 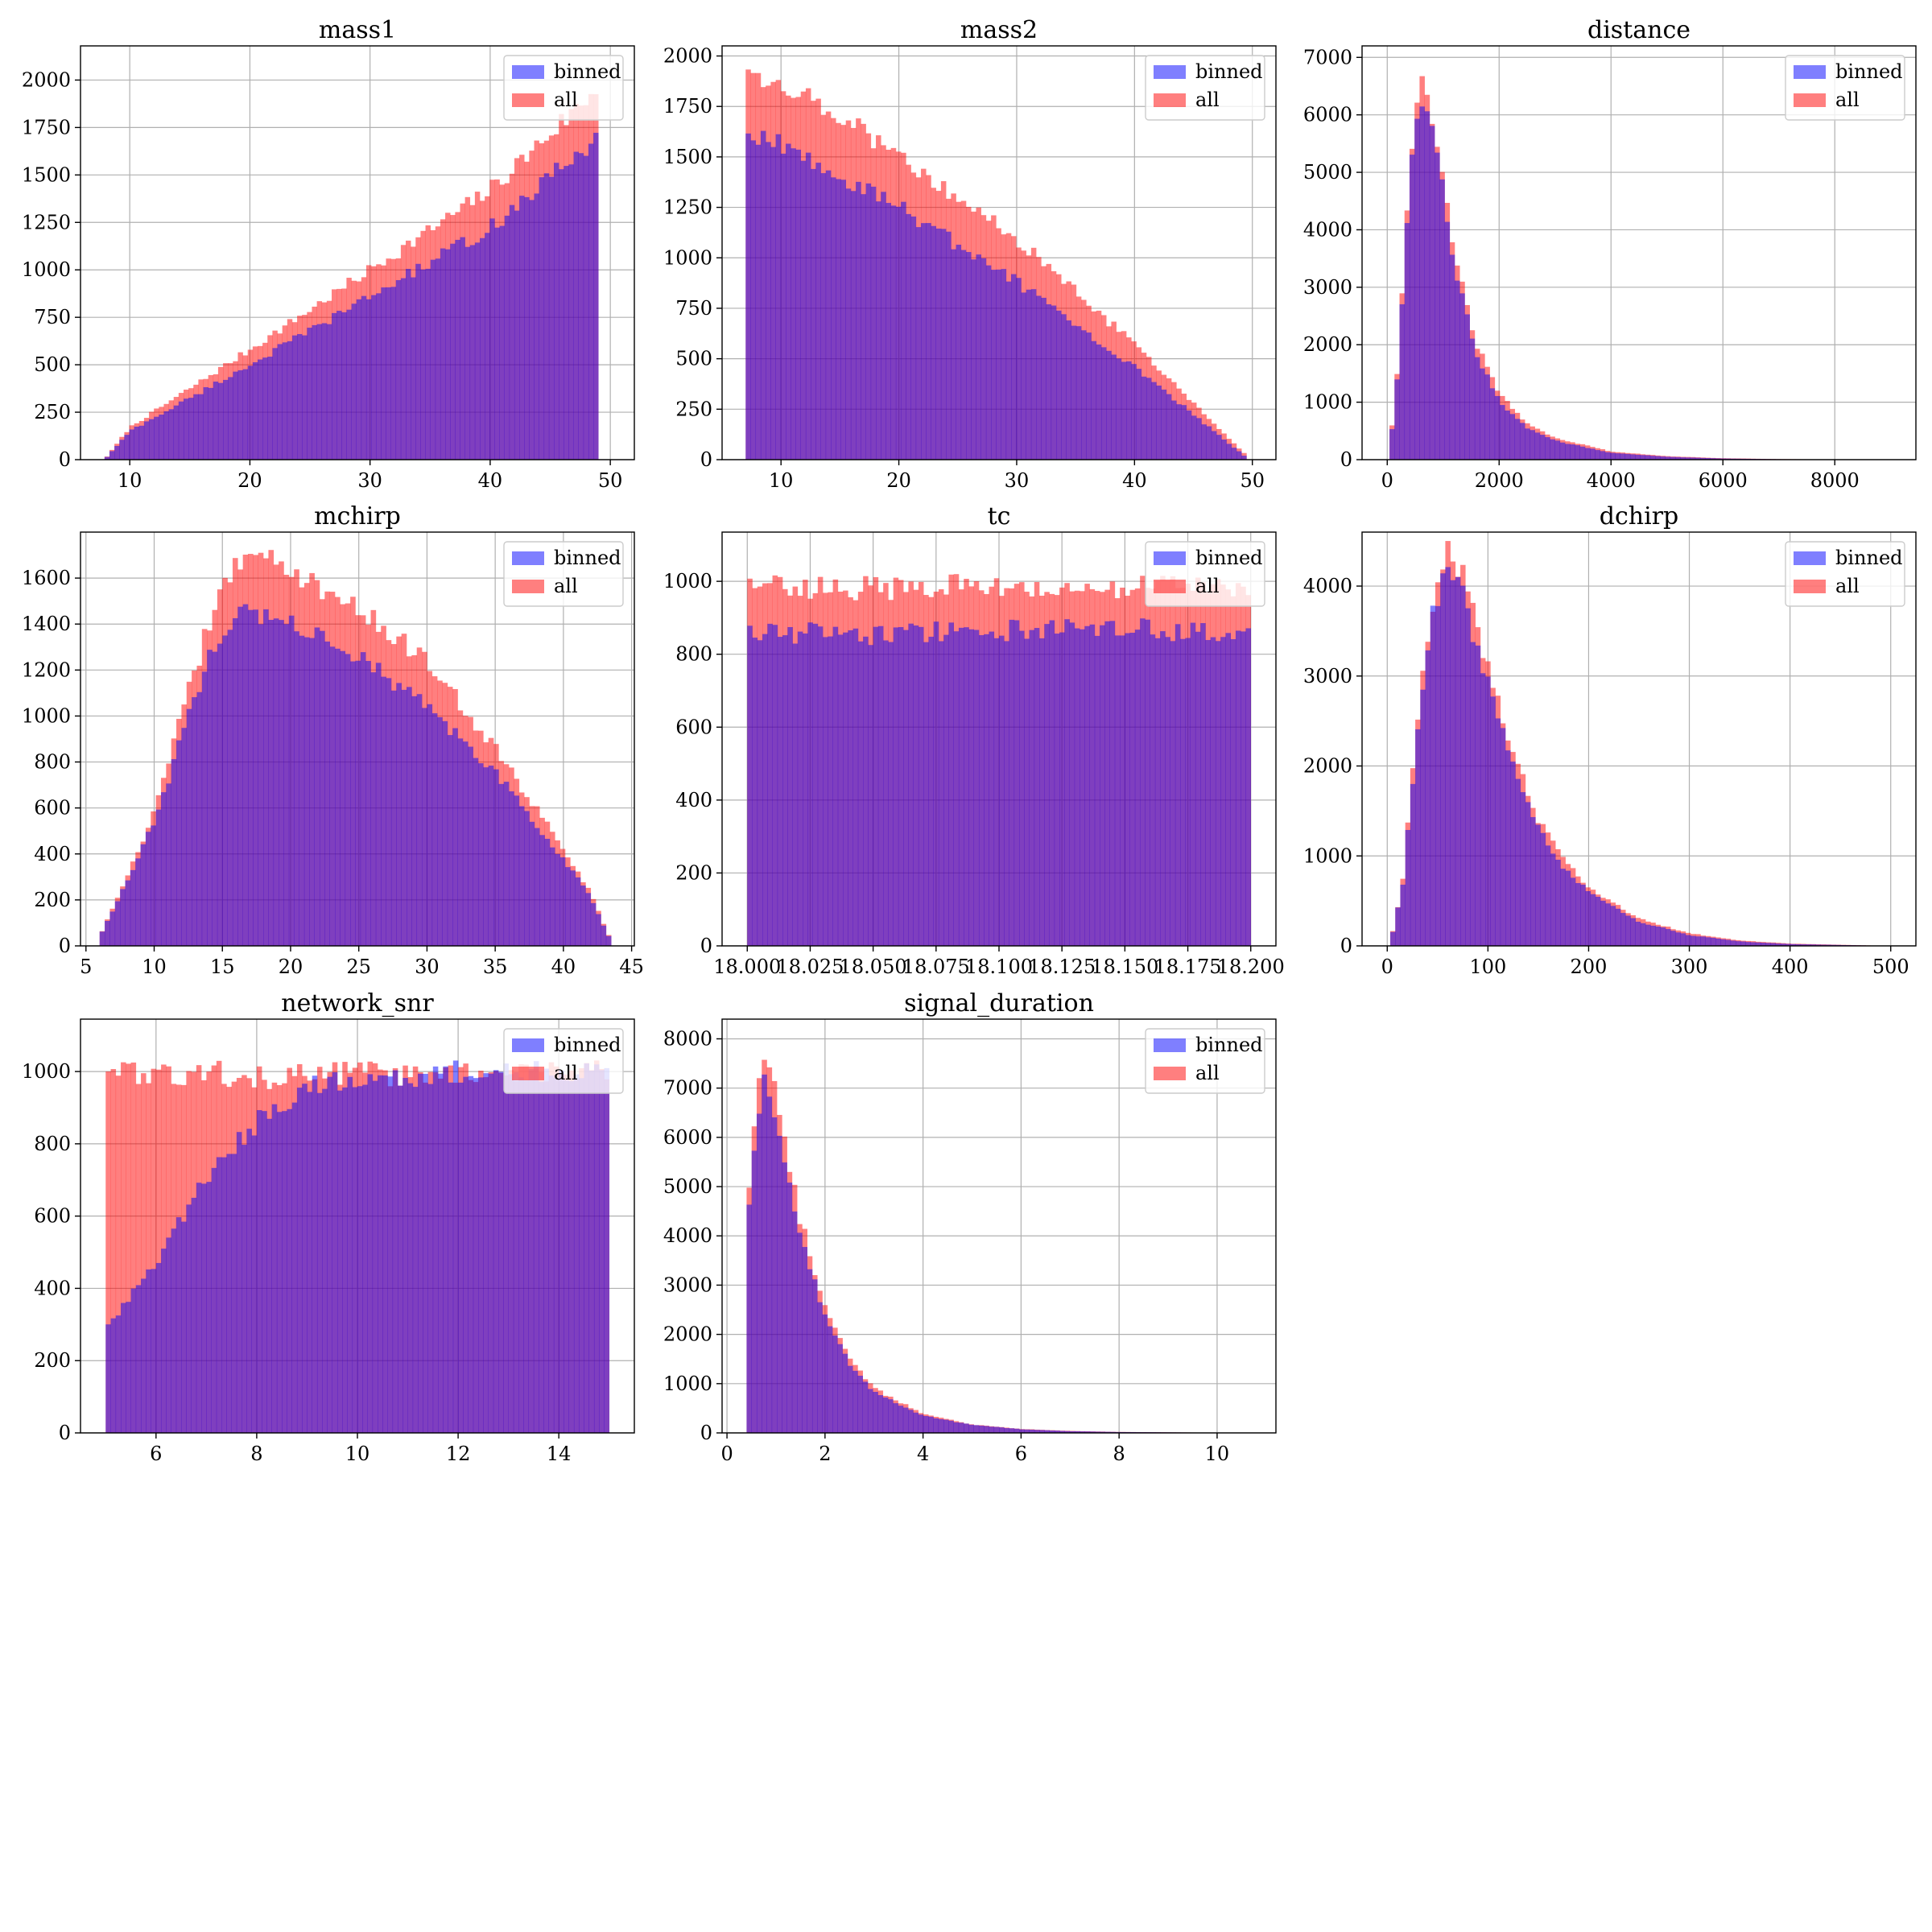 I want to click on x-tick-label: 6000, so click(x=1723, y=480).